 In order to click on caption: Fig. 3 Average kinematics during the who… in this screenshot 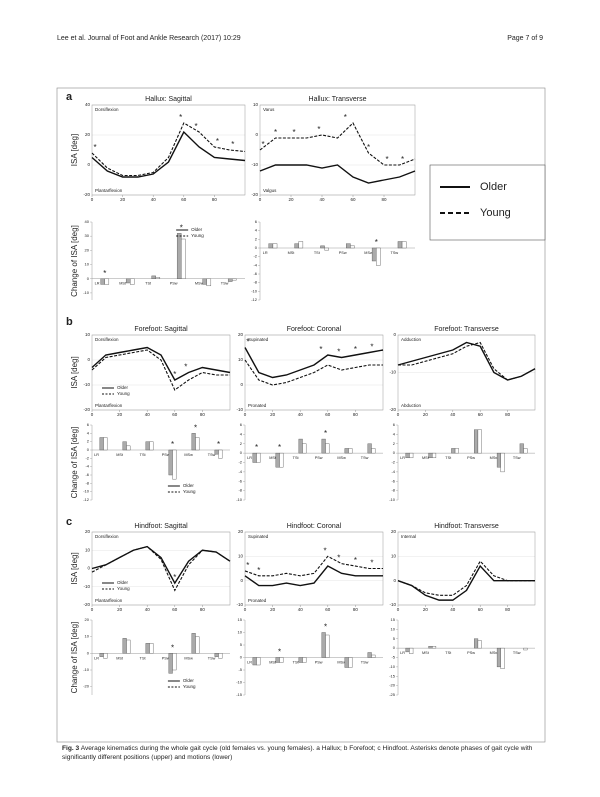, I will do `click(302, 753)`.